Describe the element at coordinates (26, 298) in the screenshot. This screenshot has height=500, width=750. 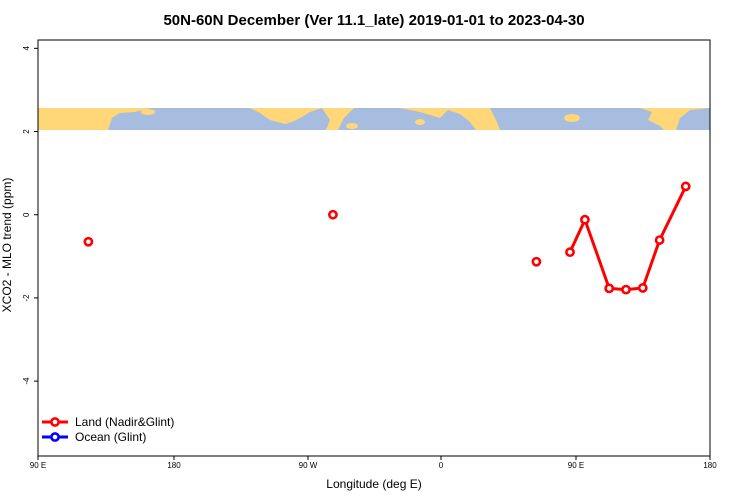
I see `y-tick-label: -2` at that location.